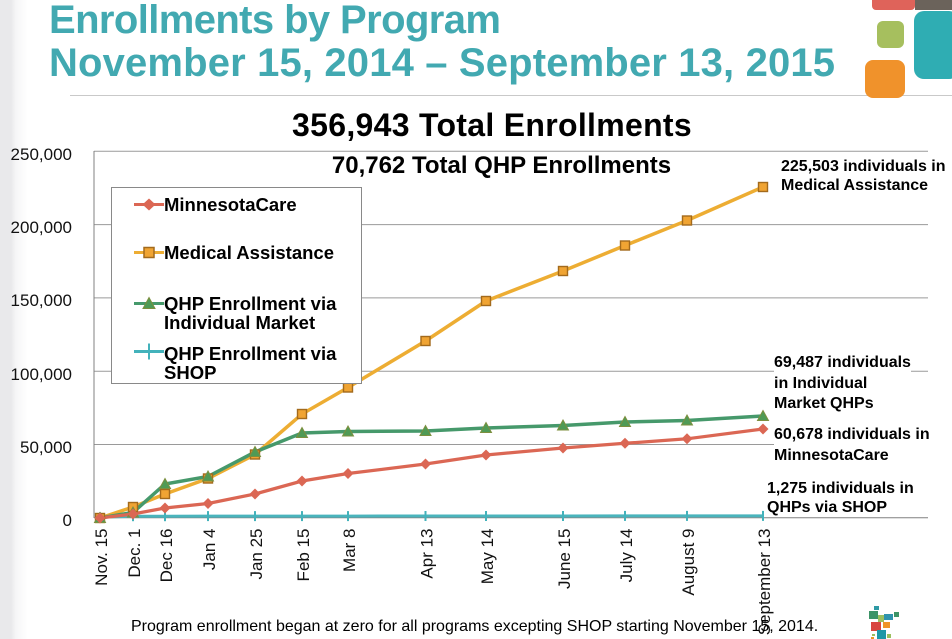  What do you see at coordinates (764, 582) in the screenshot?
I see `svg-text: September 13` at bounding box center [764, 582].